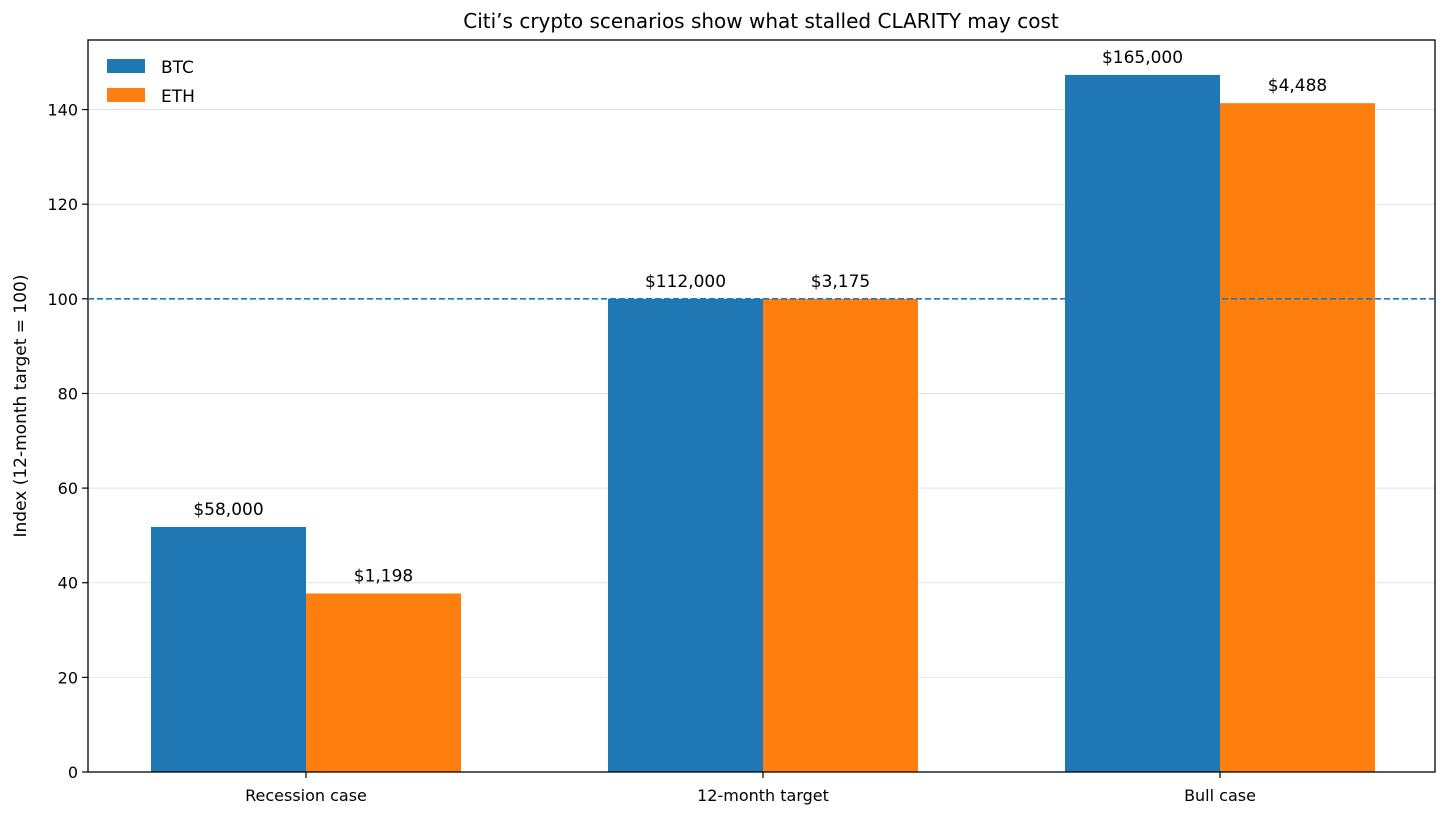 Image resolution: width=1449 pixels, height=822 pixels. What do you see at coordinates (383, 576) in the screenshot?
I see `data-label: $1,198` at bounding box center [383, 576].